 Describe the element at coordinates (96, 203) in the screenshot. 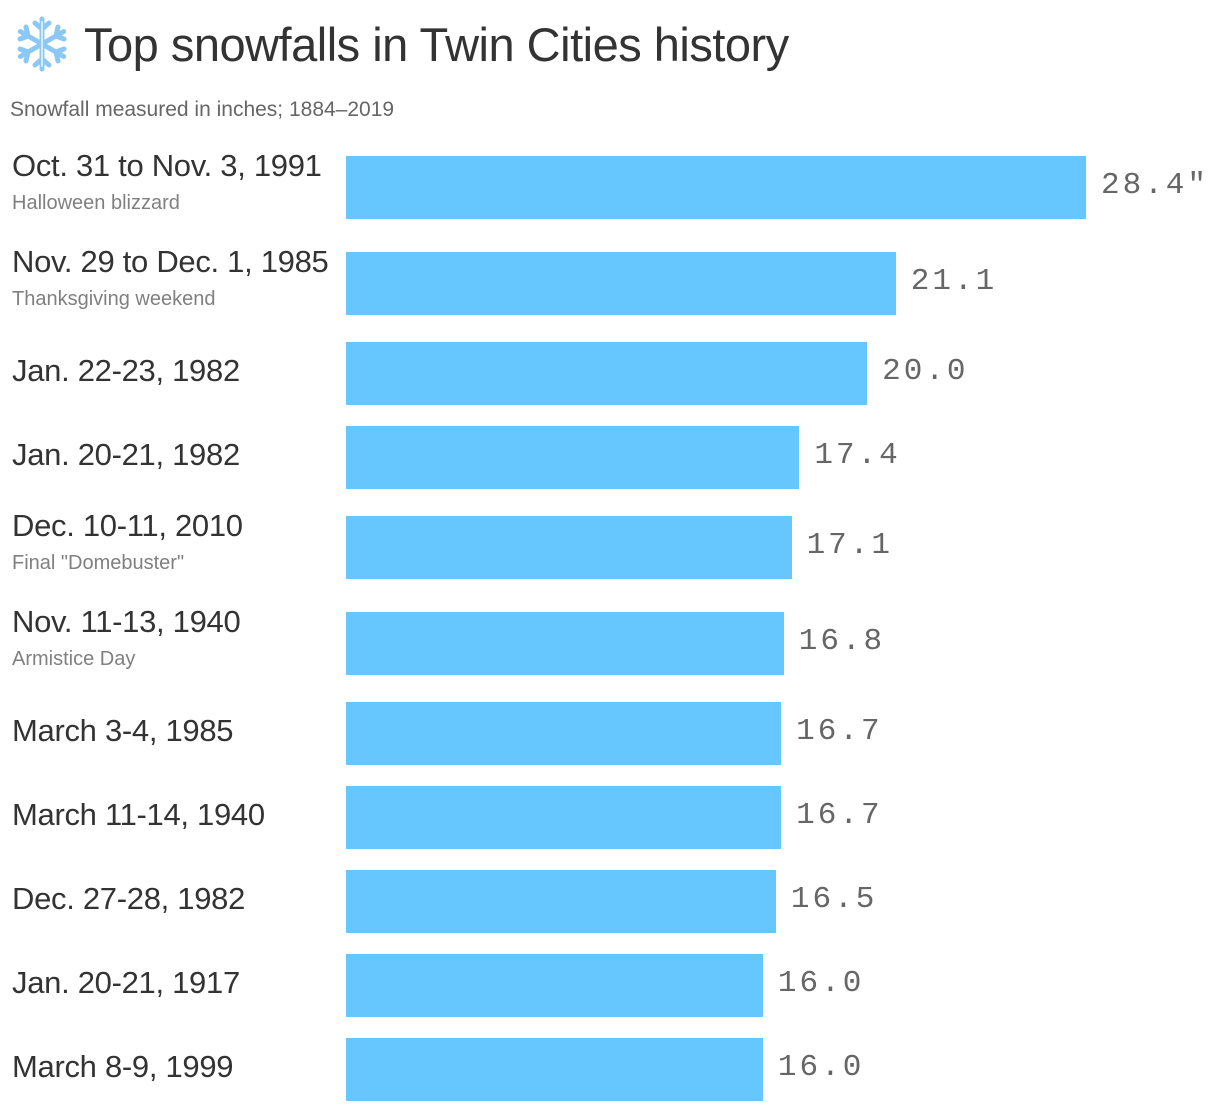

I see `event-note: Halloween blizzard` at that location.